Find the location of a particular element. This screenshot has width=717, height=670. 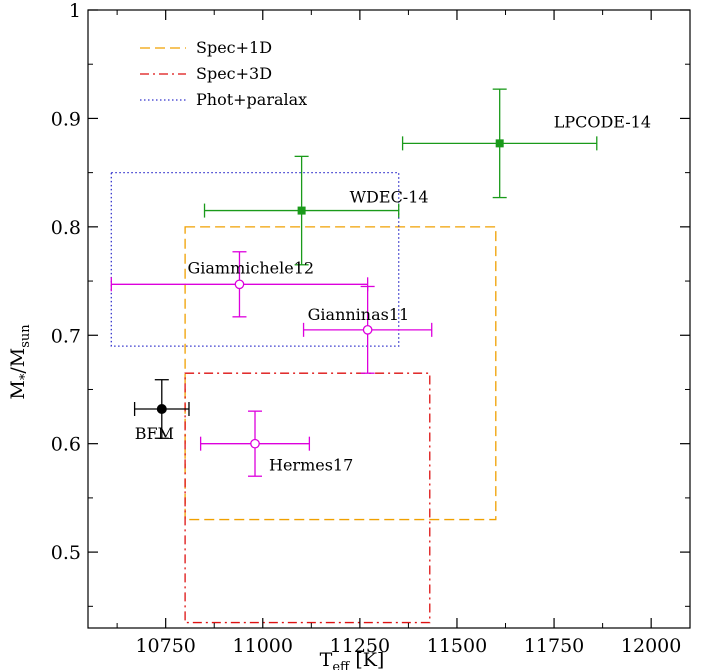

legend-label-phot-paralax: Phot+paralax is located at coordinates (251, 99).